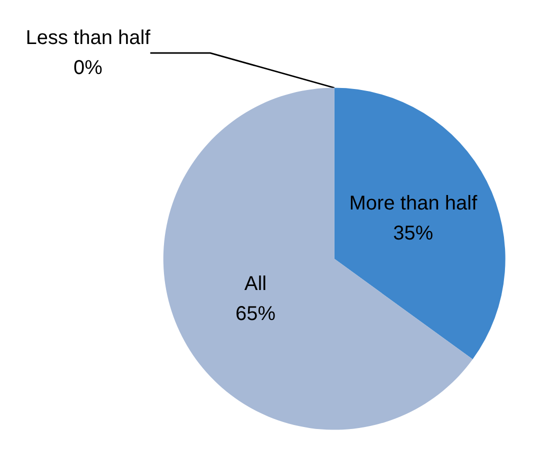 Image resolution: width=534 pixels, height=472 pixels. I want to click on data-label: 35%, so click(413, 233).